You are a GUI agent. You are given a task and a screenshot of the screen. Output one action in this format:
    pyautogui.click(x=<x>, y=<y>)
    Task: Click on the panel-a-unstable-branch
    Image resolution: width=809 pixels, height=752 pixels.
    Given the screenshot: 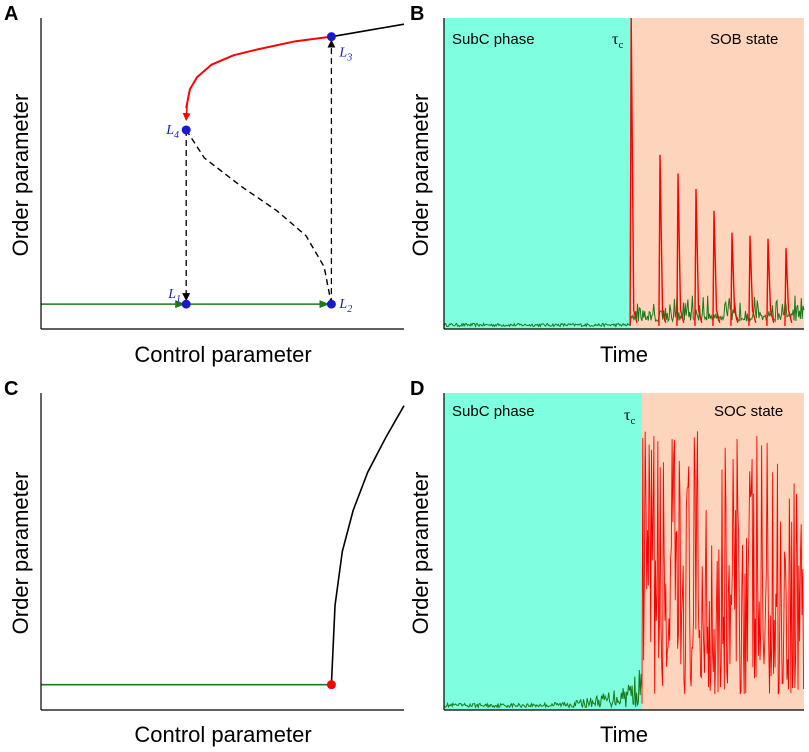 What is the action you would take?
    pyautogui.click(x=259, y=217)
    